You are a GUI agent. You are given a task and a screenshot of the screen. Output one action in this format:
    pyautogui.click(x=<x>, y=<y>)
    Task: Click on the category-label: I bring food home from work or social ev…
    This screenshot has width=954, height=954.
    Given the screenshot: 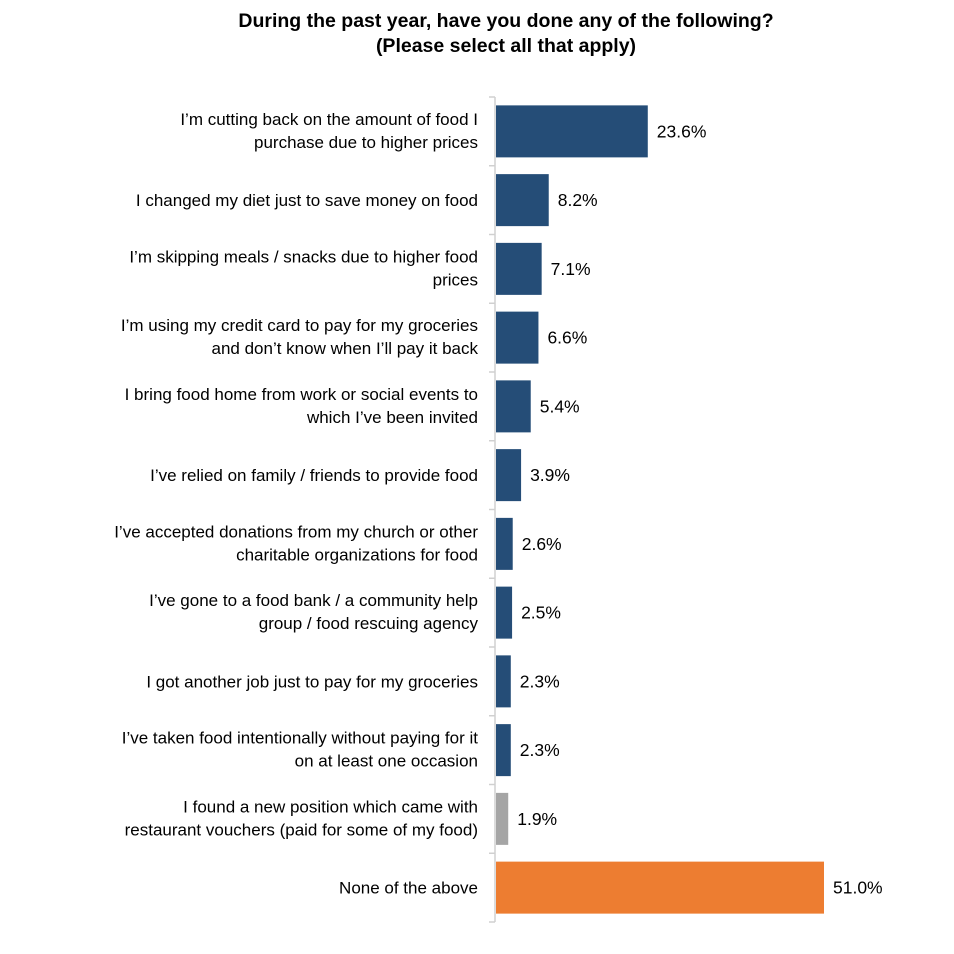 What is the action you would take?
    pyautogui.click(x=301, y=406)
    